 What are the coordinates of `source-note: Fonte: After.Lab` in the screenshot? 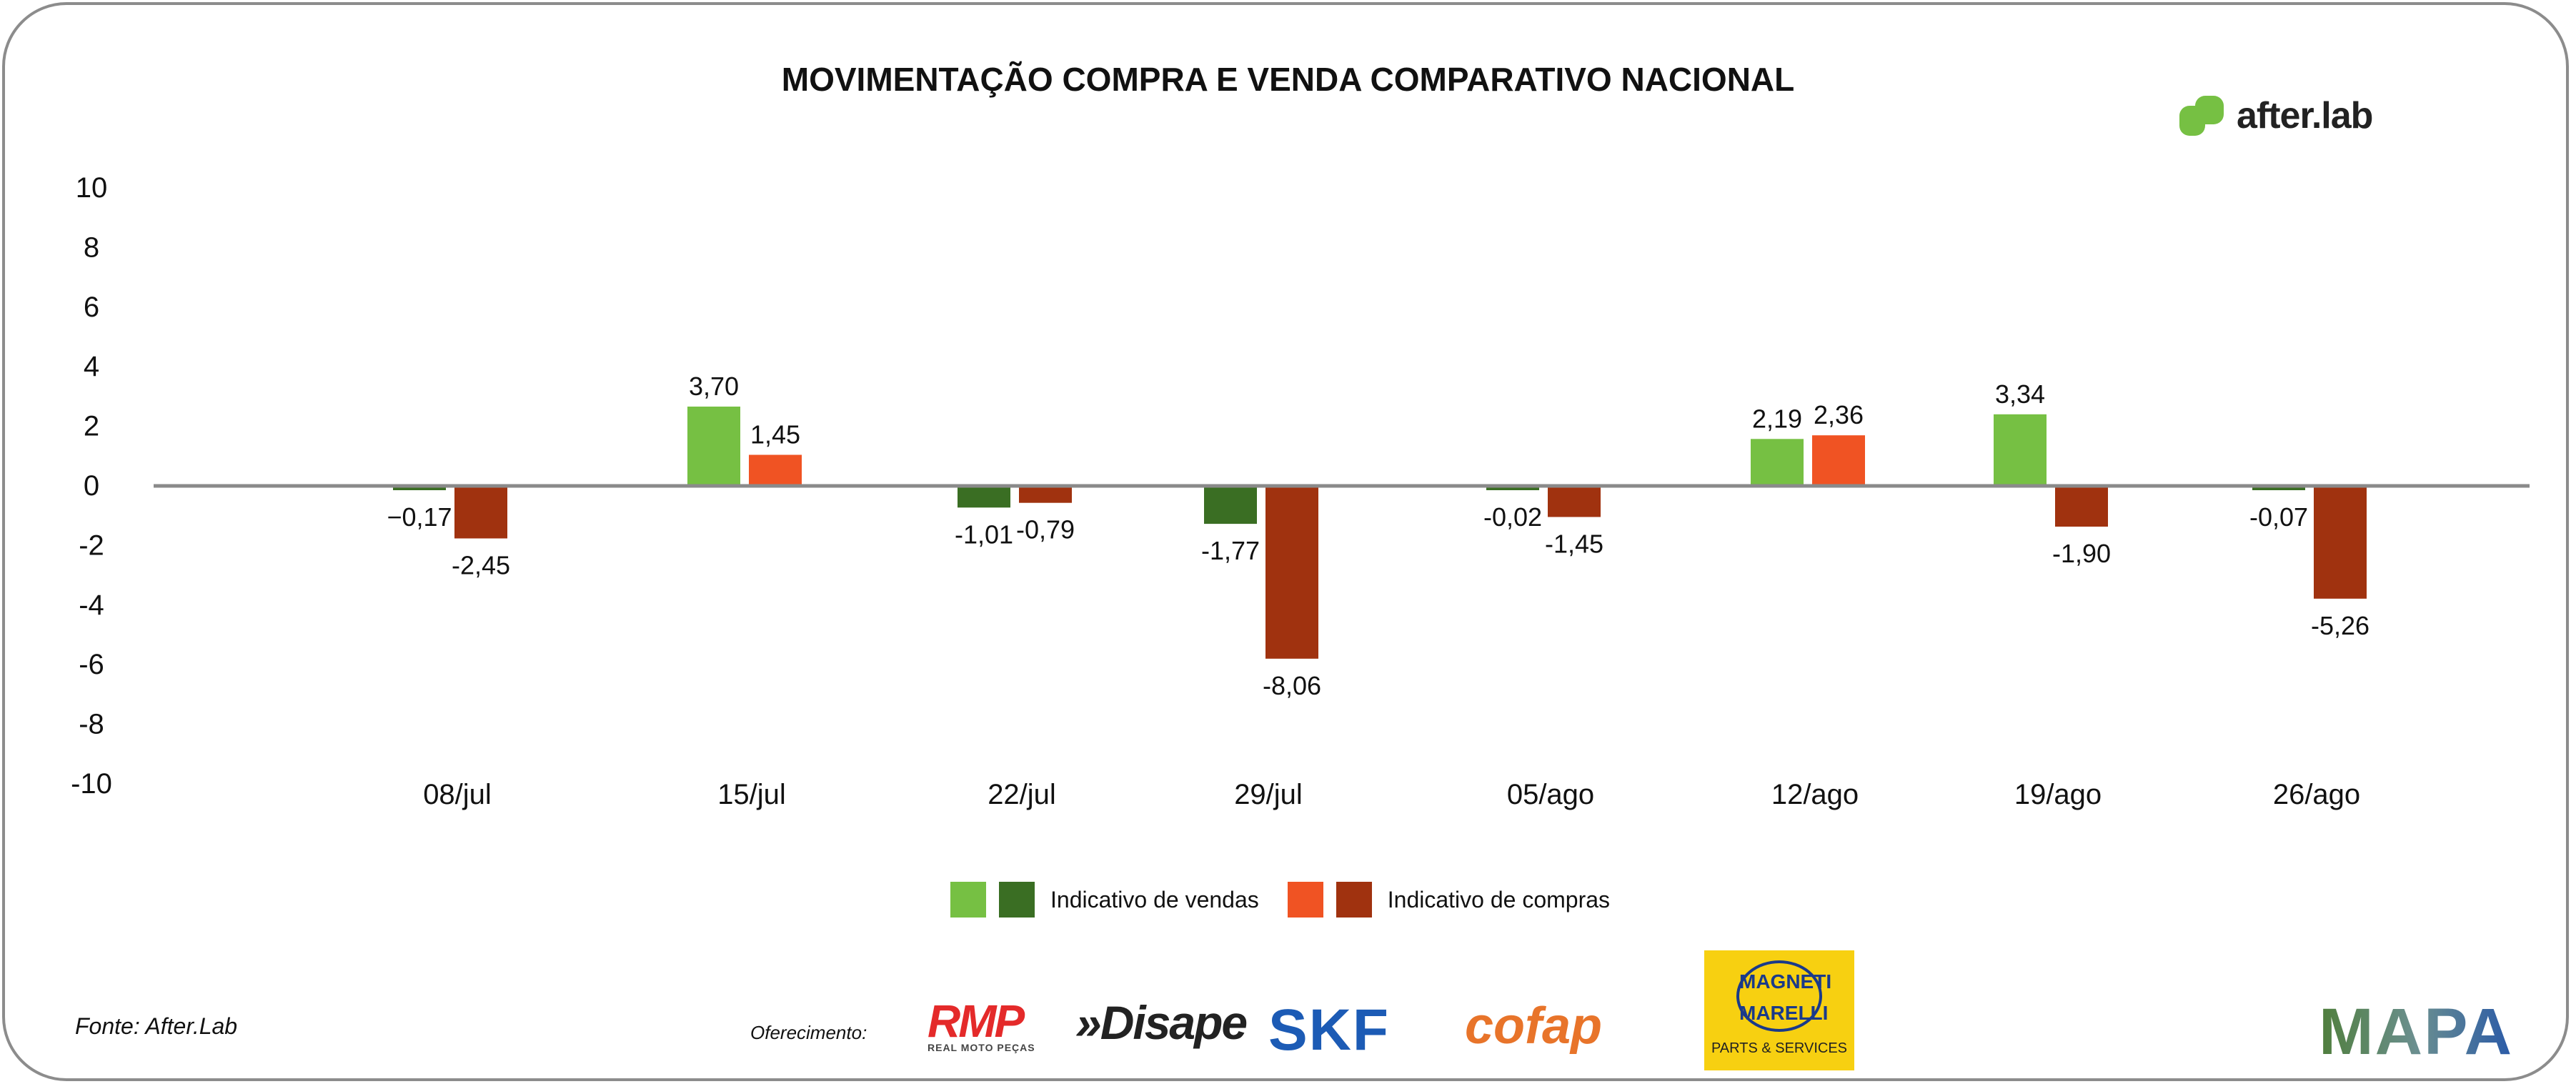 It's located at (156, 1026).